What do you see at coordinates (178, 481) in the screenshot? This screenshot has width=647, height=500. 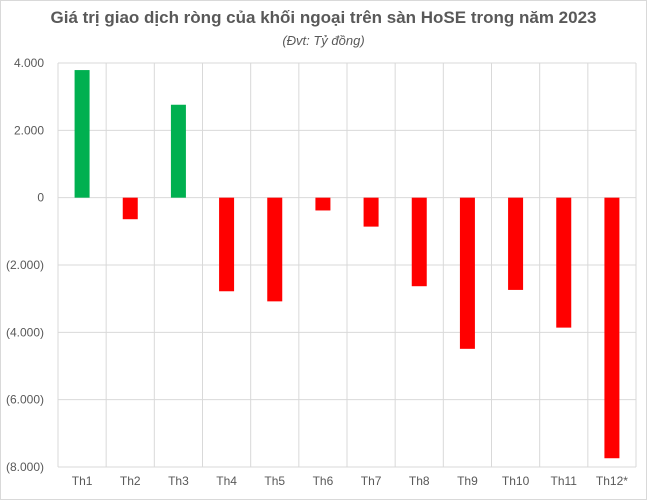 I see `x-tick-label: Th3` at bounding box center [178, 481].